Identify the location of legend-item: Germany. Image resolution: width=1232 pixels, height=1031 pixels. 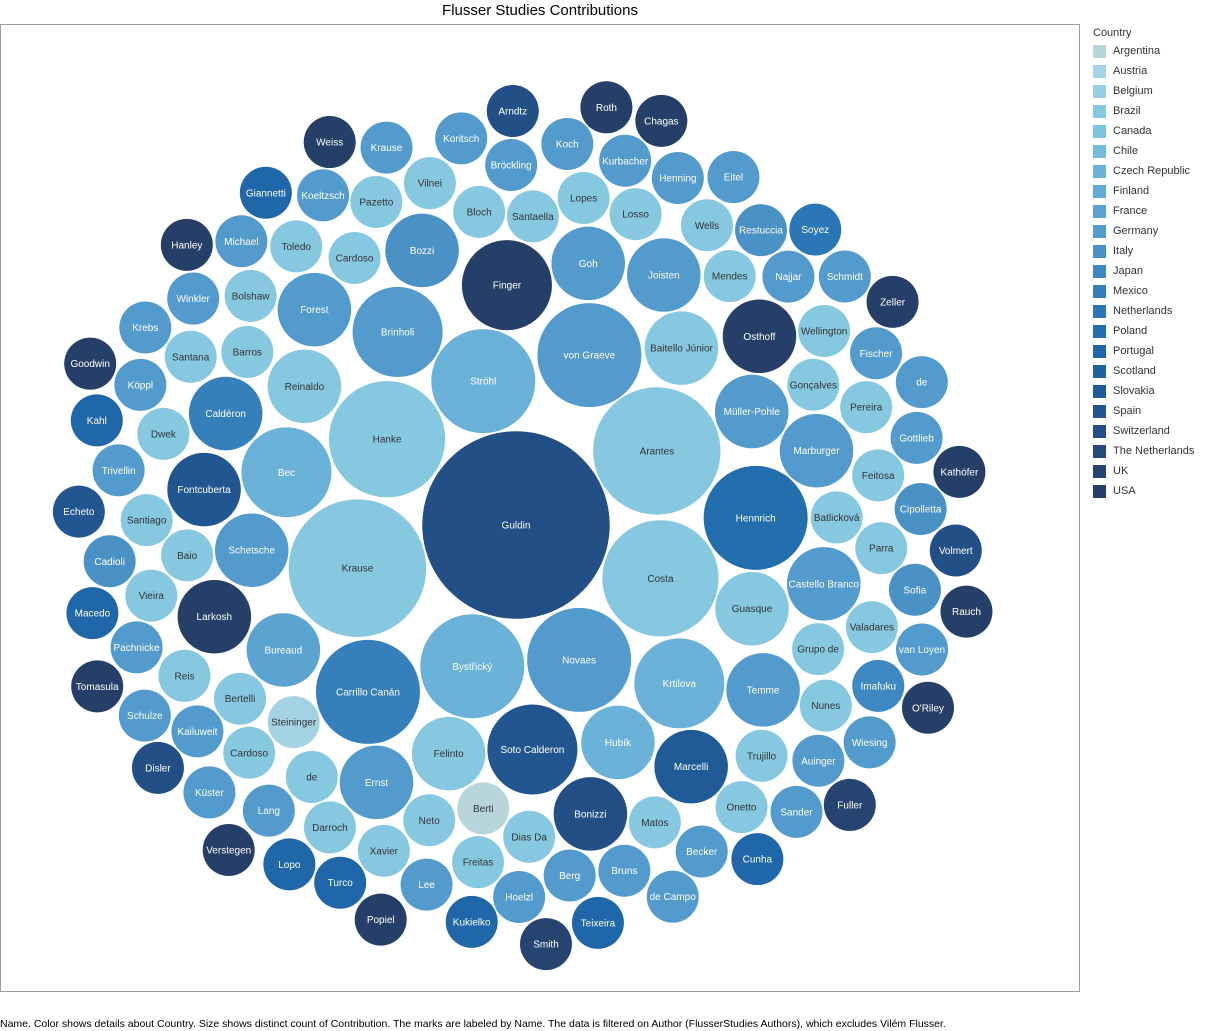
(1161, 231).